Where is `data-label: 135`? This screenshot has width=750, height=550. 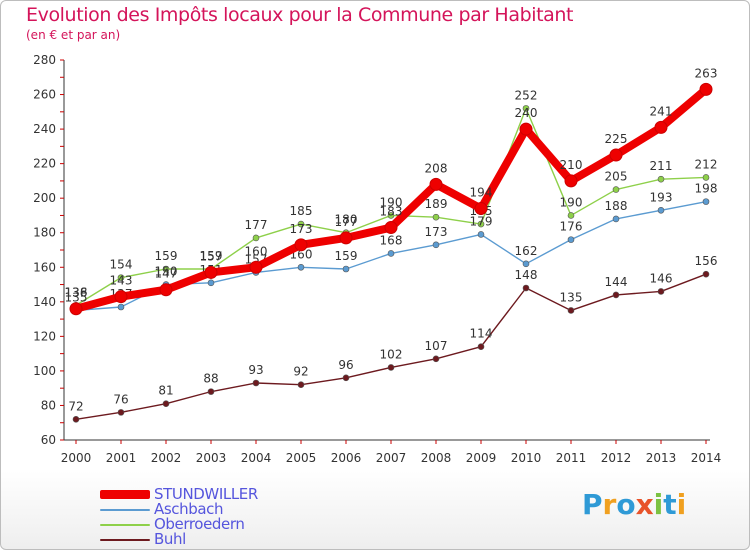
data-label: 135 is located at coordinates (76, 297).